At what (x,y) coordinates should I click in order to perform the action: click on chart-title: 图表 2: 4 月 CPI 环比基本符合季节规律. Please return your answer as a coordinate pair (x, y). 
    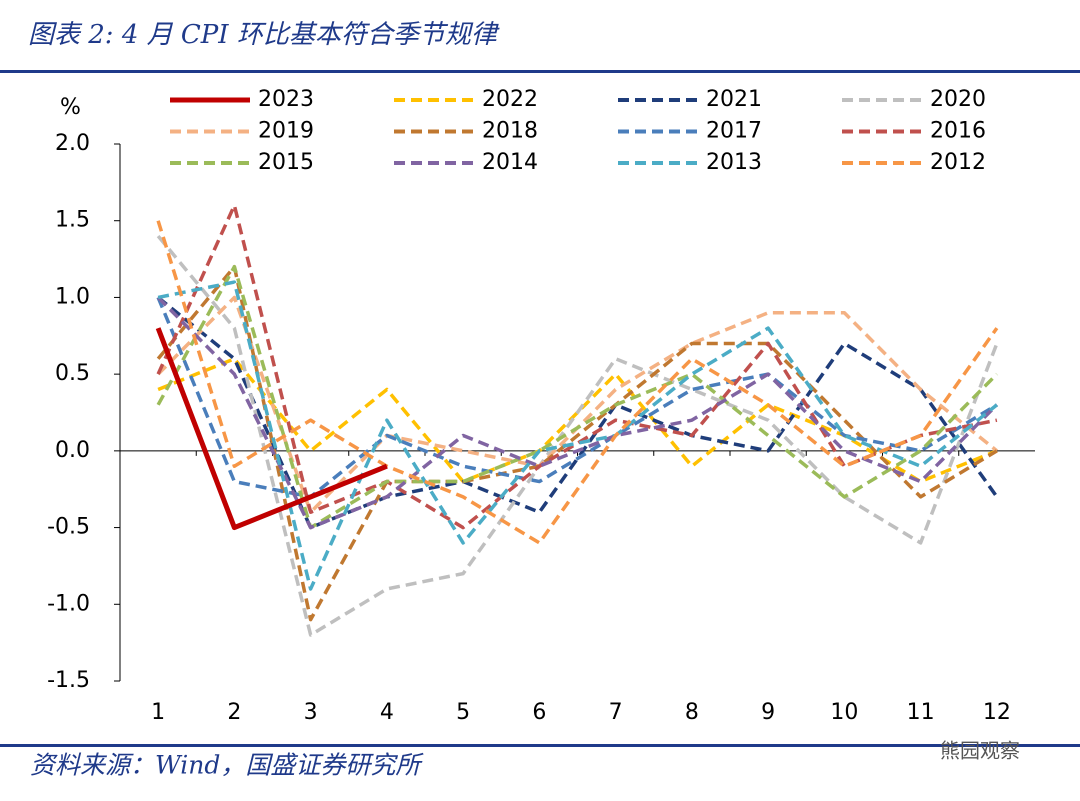
    Looking at the image, I should click on (264, 35).